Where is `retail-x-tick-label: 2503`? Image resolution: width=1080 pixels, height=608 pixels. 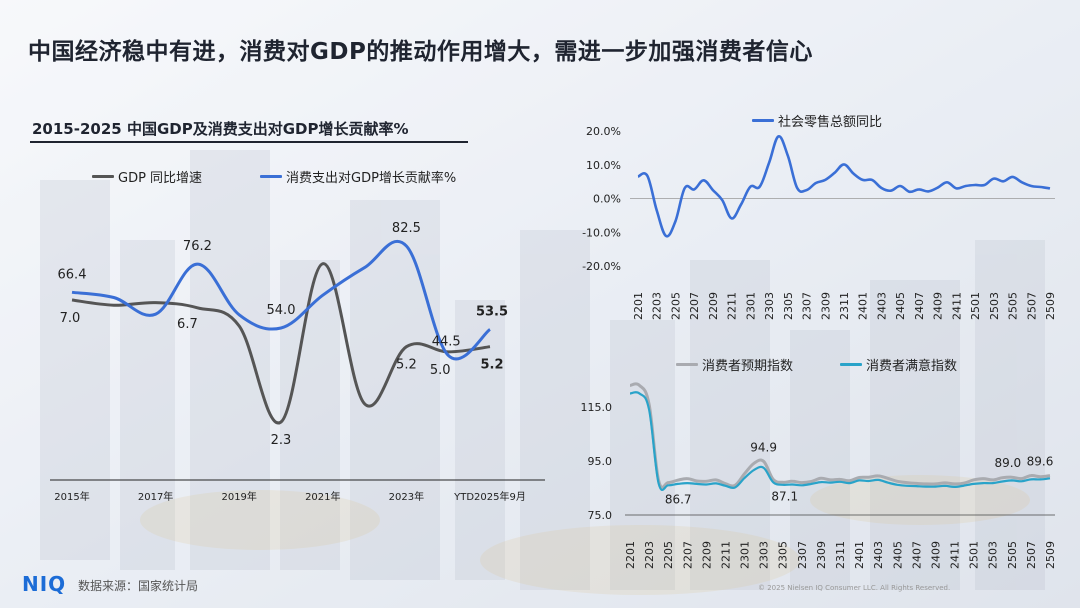
retail-x-tick-label: 2503 is located at coordinates (994, 306).